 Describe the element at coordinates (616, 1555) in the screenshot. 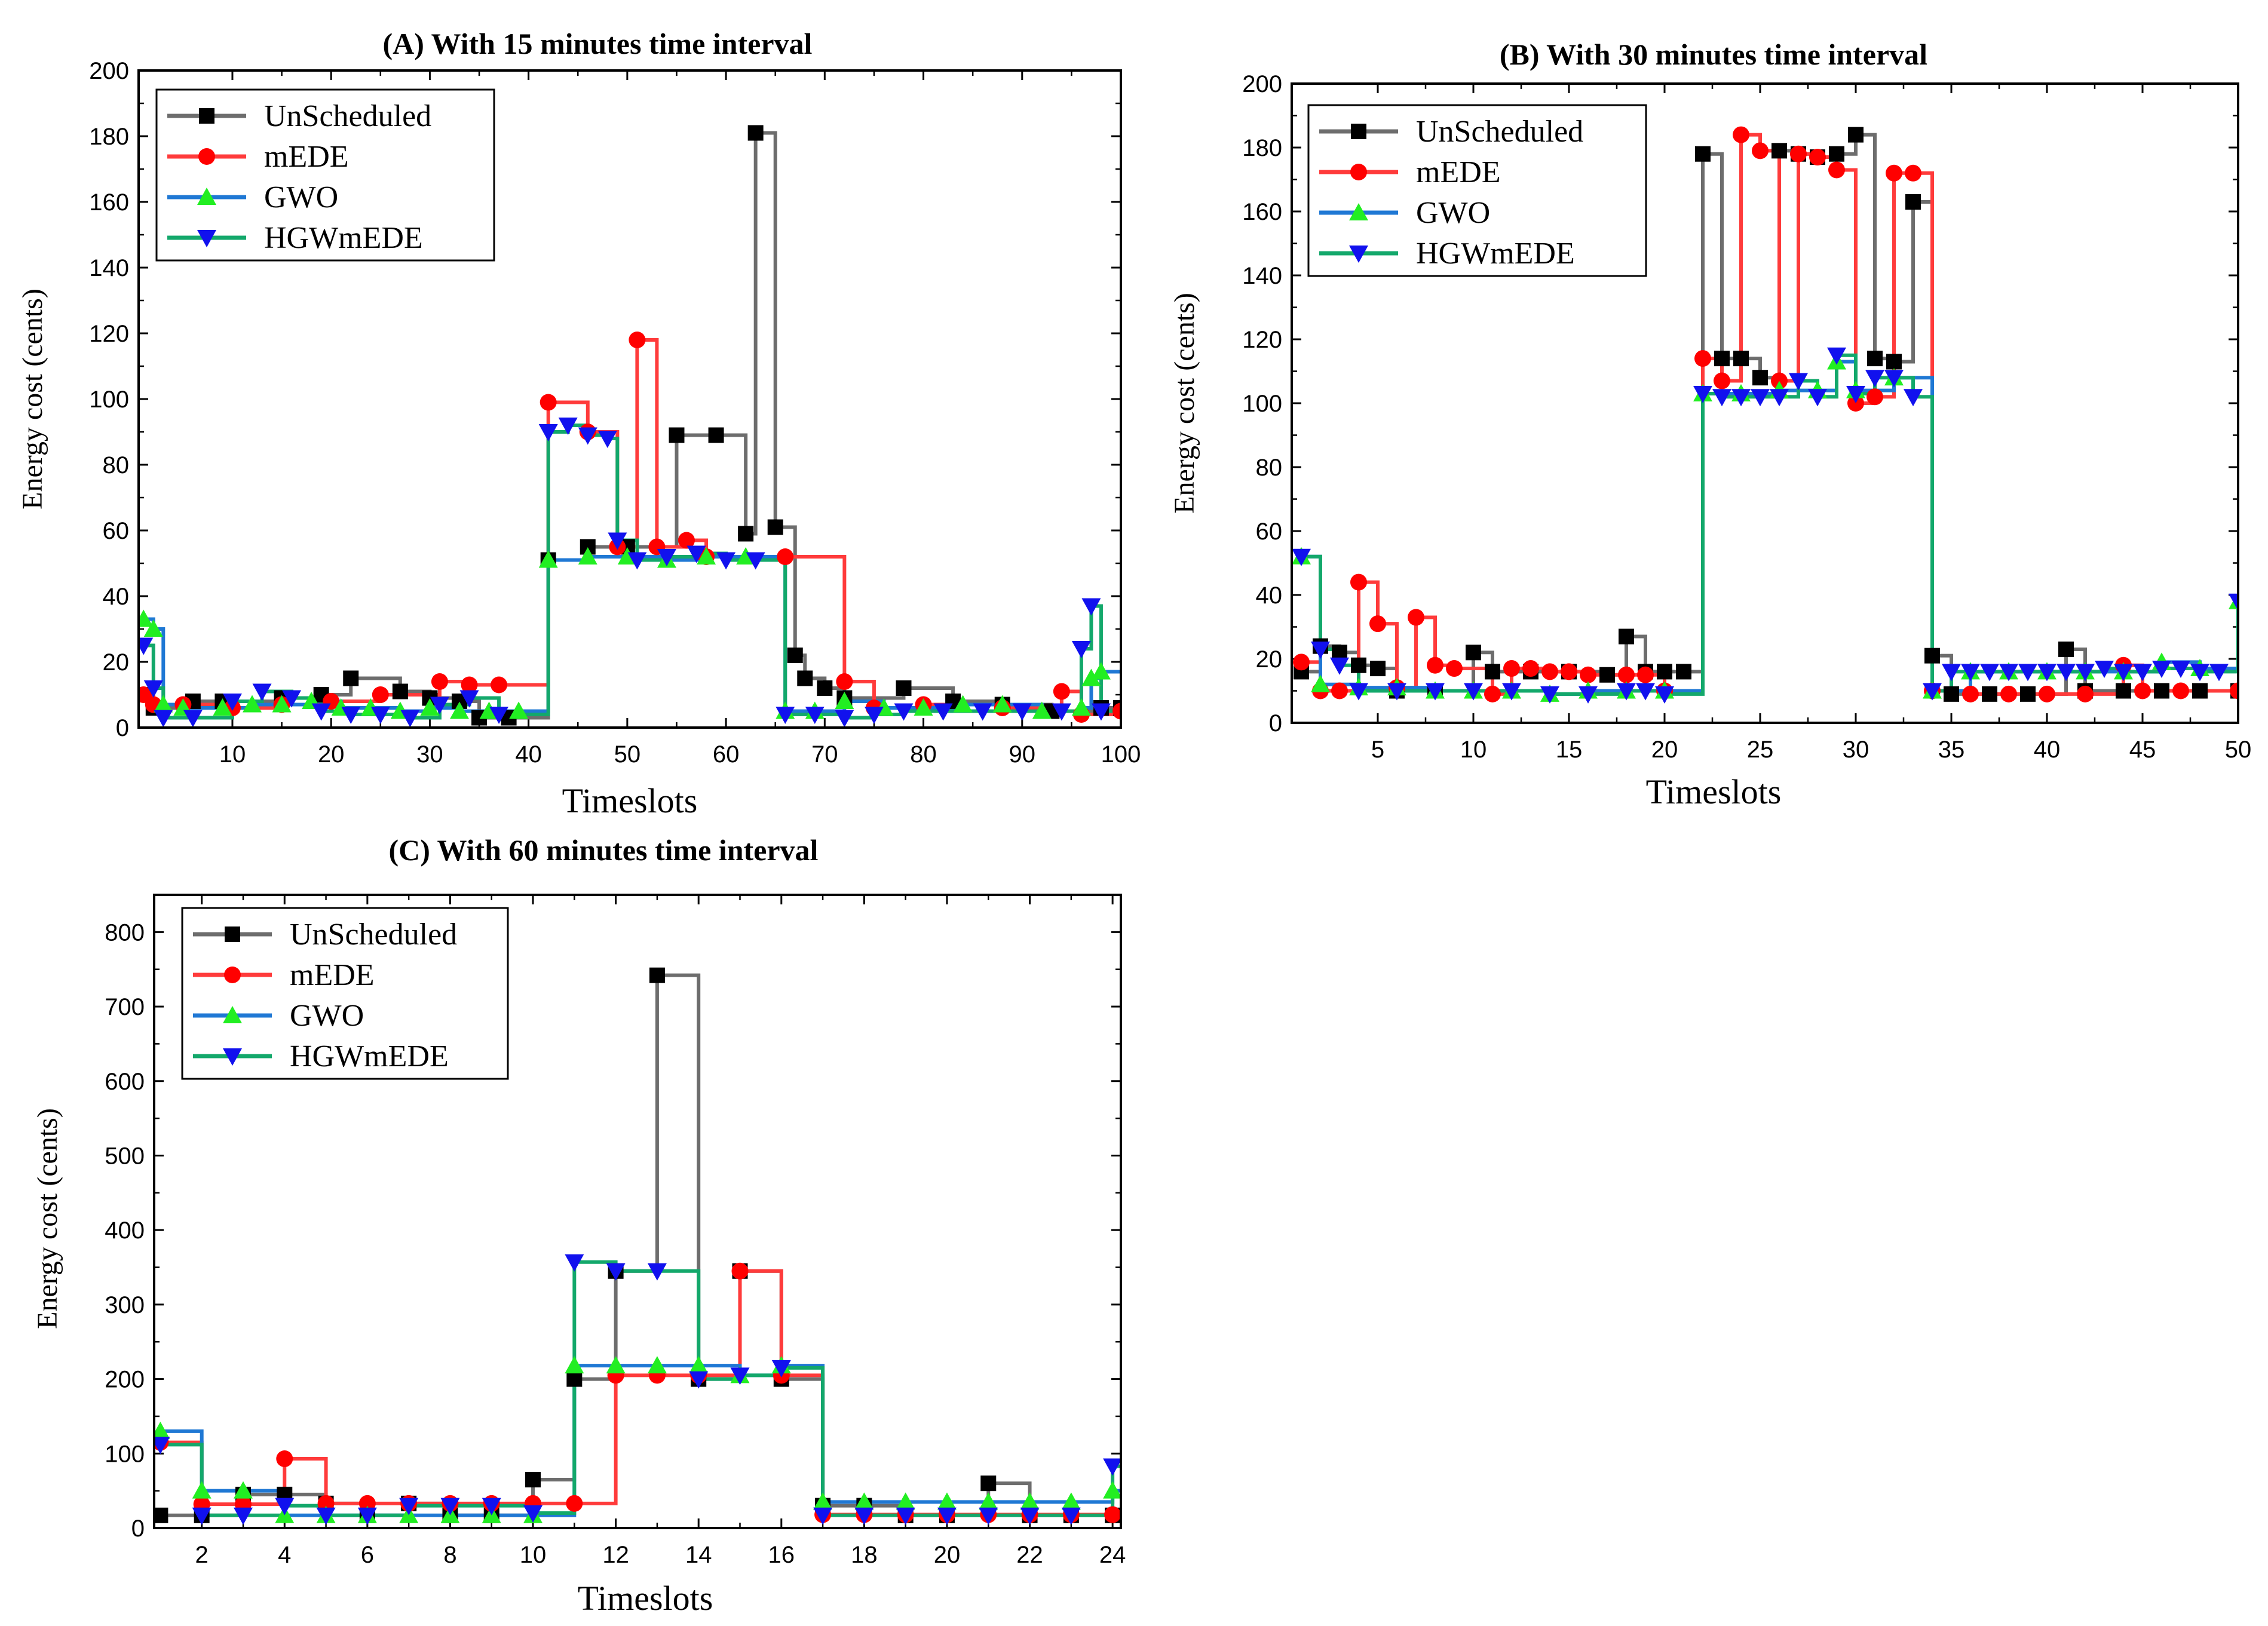

I see `x-tick-label: 12` at that location.